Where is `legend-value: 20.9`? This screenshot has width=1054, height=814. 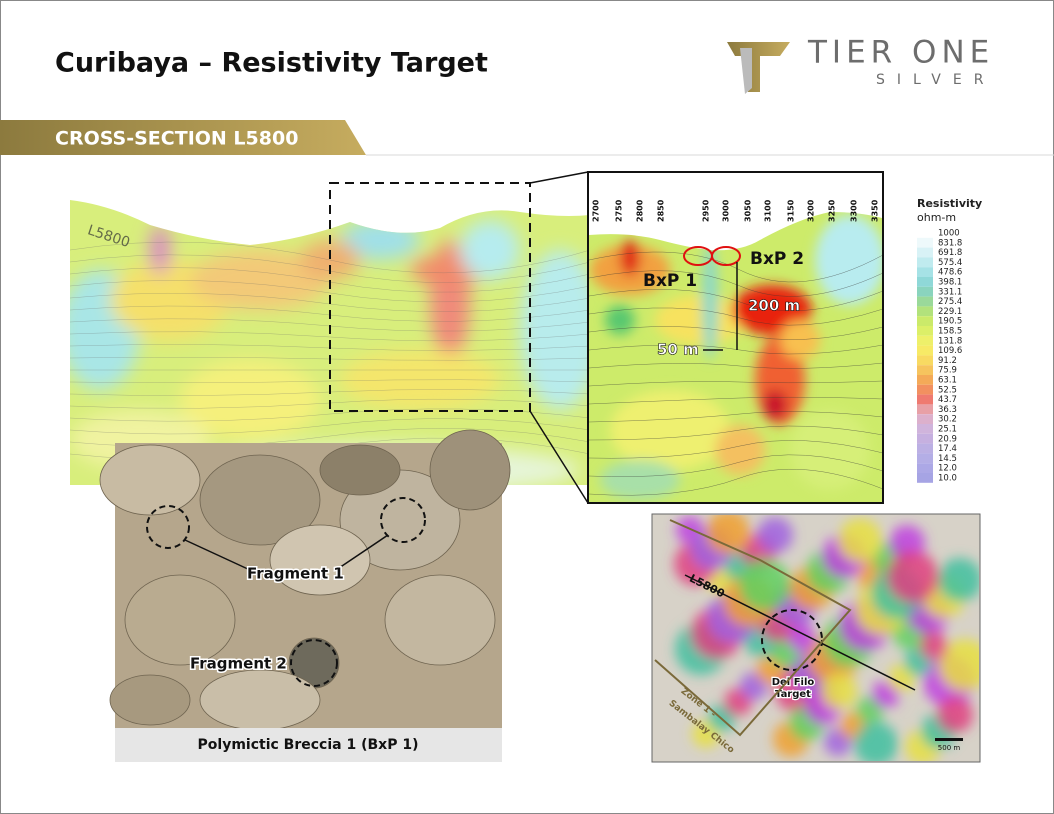 legend-value: 20.9 is located at coordinates (947, 439).